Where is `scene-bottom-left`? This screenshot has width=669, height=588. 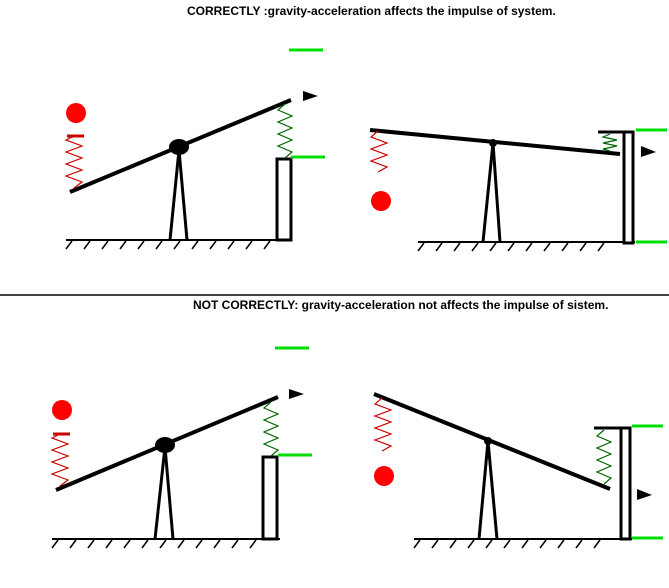 scene-bottom-left is located at coordinates (181, 447).